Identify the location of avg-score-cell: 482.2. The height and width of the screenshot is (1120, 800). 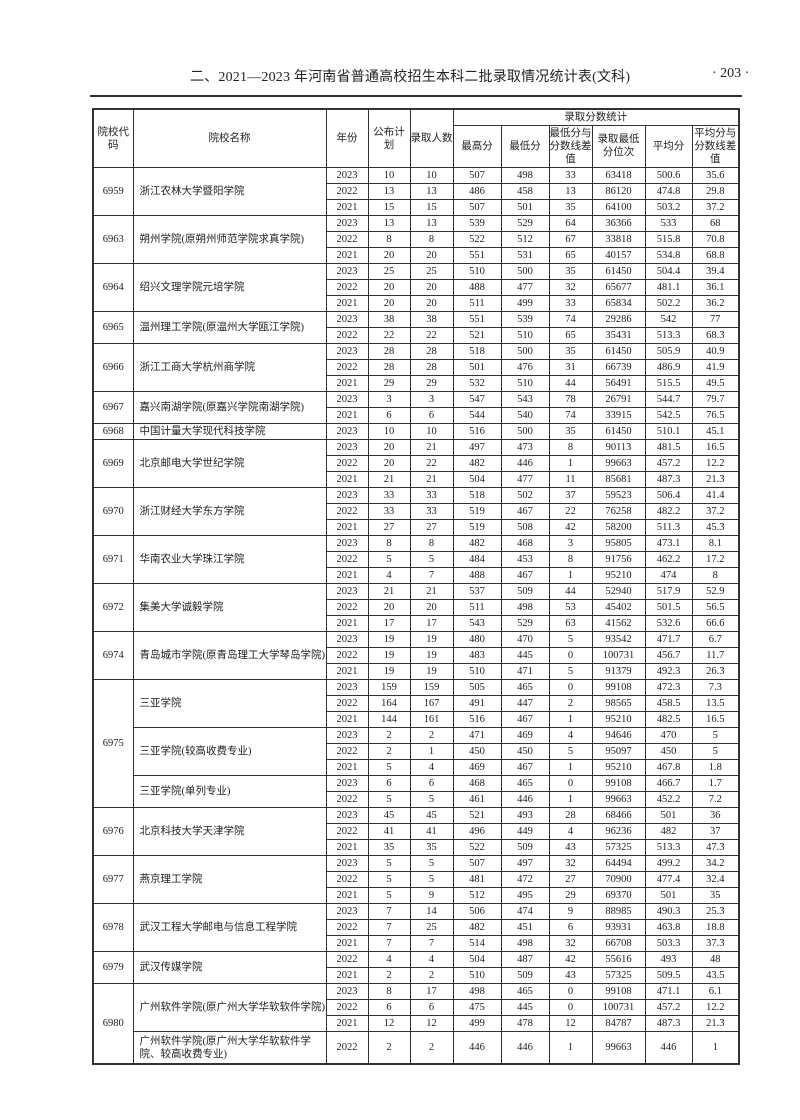
(668, 511).